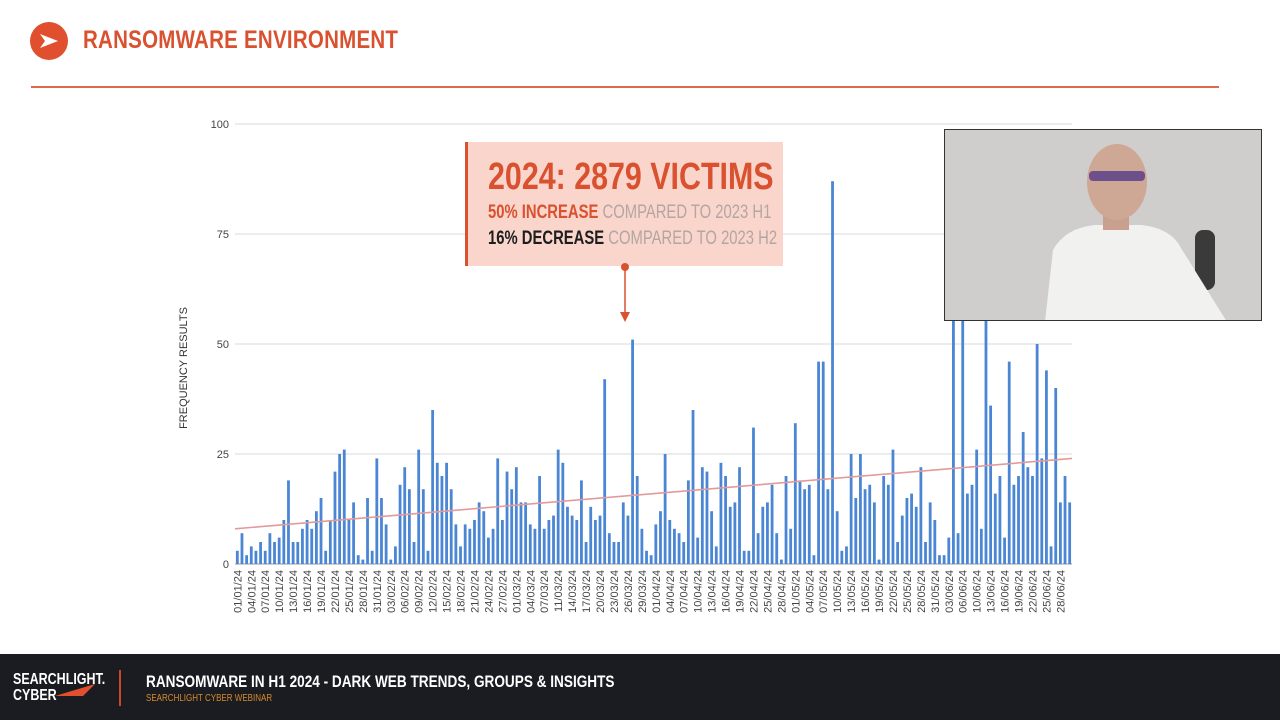 Image resolution: width=1280 pixels, height=720 pixels. Describe the element at coordinates (685, 591) in the screenshot. I see `x-tick-label: 07/04/24` at that location.